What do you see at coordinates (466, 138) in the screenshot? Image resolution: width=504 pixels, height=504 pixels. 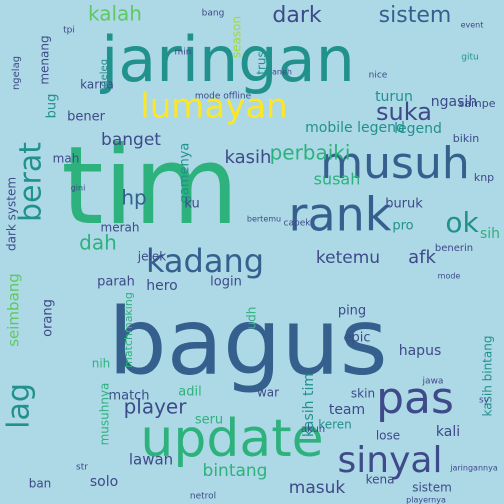 I see `word-bikin: bikin` at bounding box center [466, 138].